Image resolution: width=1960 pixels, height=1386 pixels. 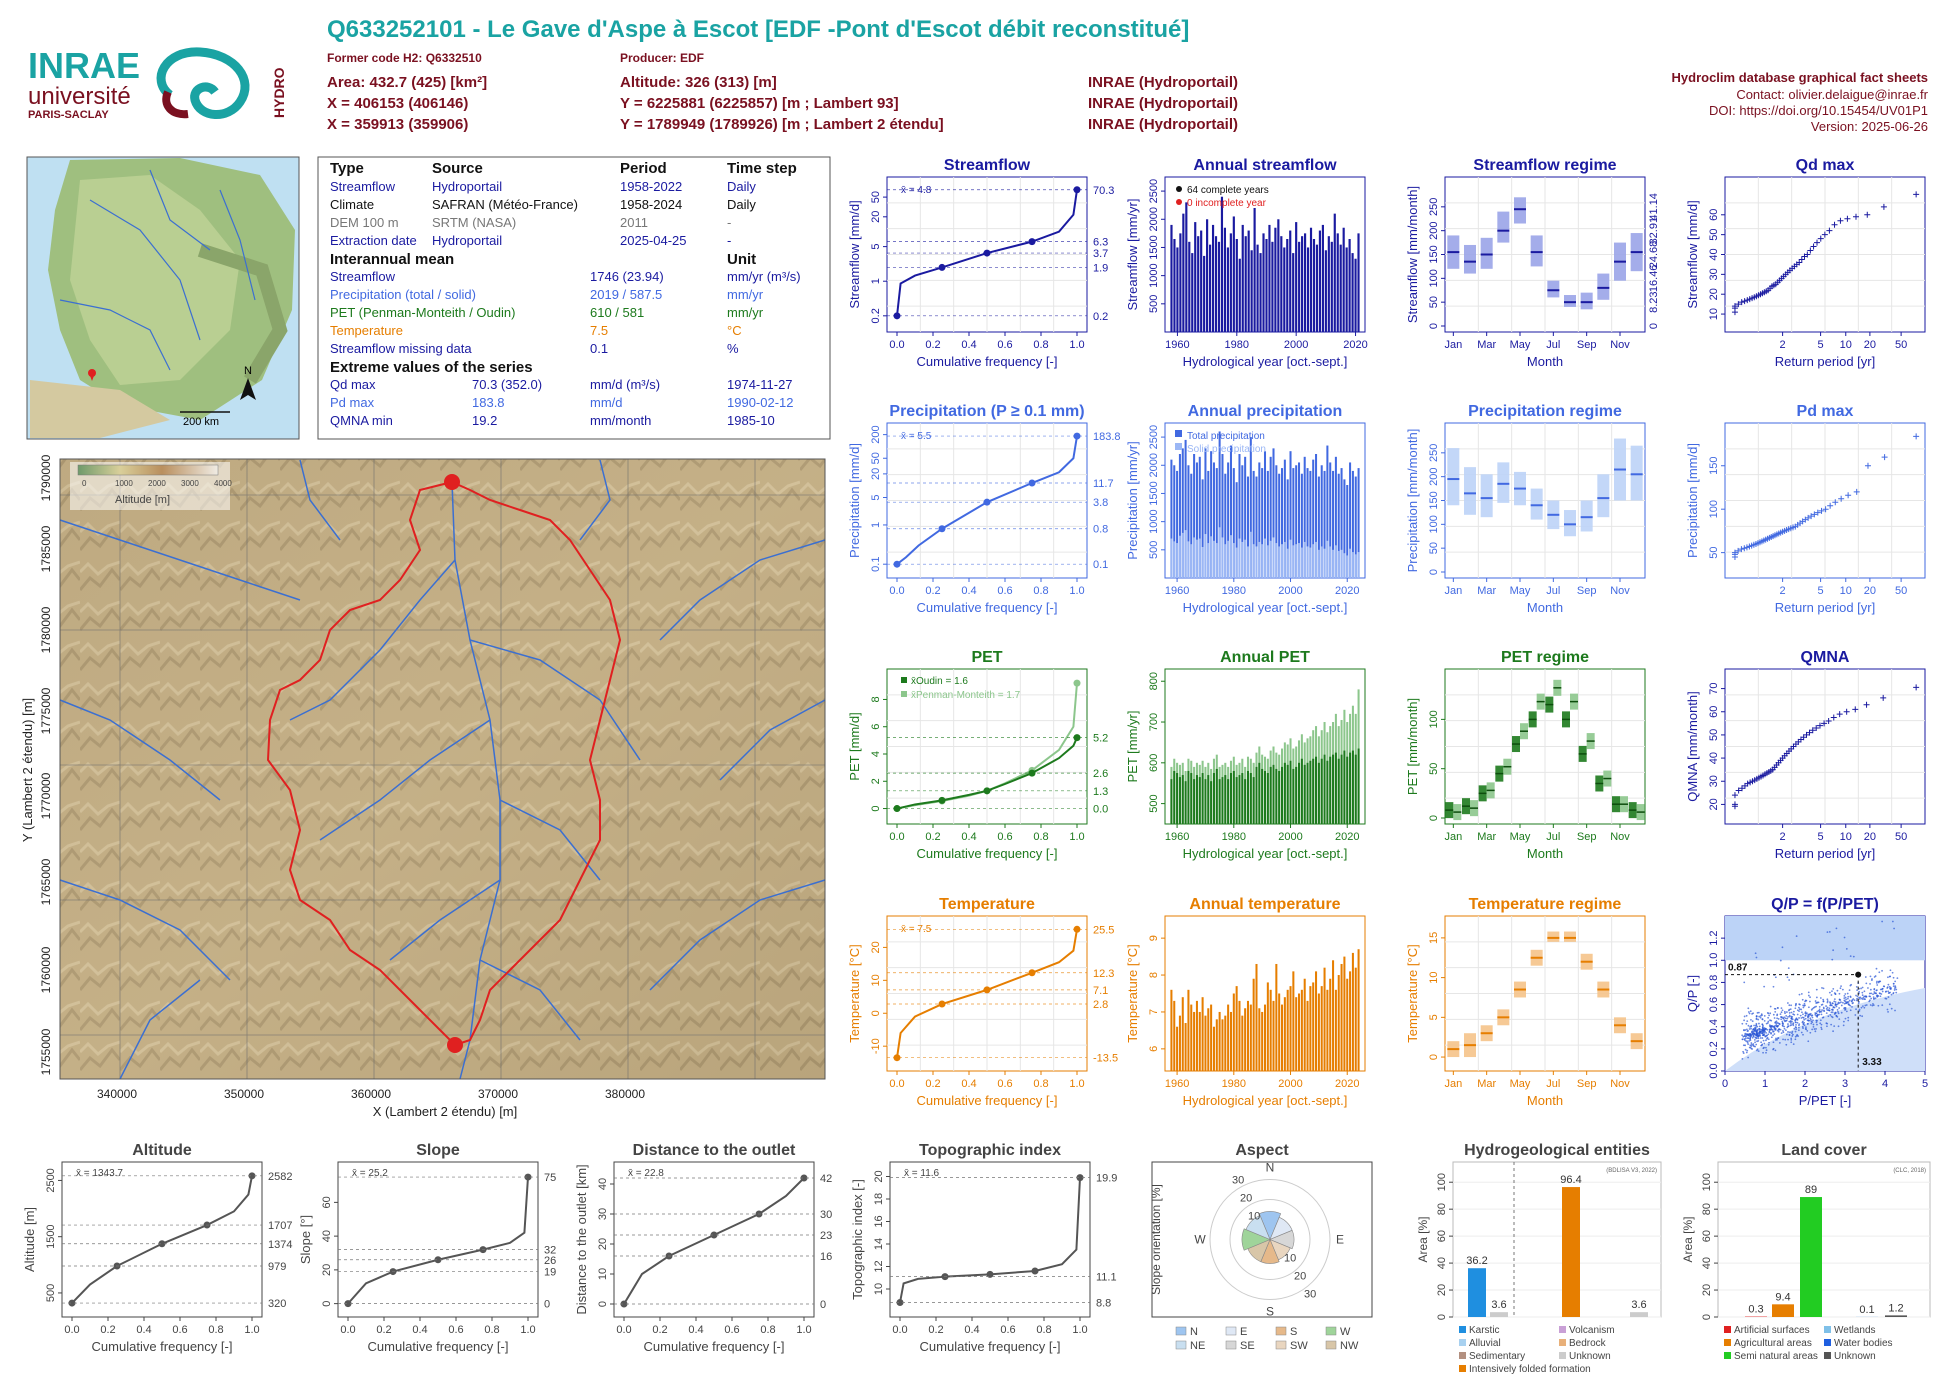 What do you see at coordinates (651, 204) in the screenshot?
I see `table-cell: 1958-2024` at bounding box center [651, 204].